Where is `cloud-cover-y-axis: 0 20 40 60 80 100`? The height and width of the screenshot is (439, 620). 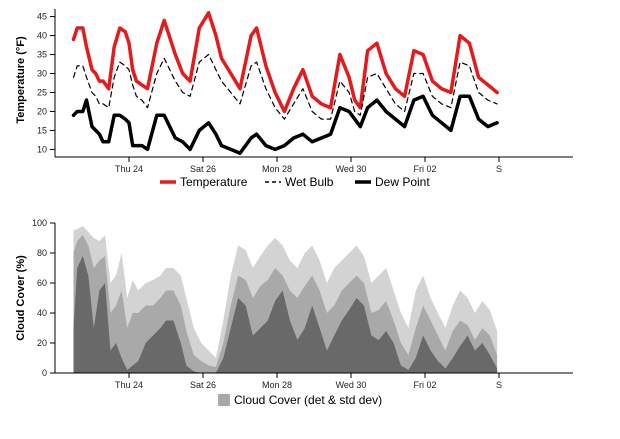 cloud-cover-y-axis: 0 20 40 60 80 100 is located at coordinates (44, 298).